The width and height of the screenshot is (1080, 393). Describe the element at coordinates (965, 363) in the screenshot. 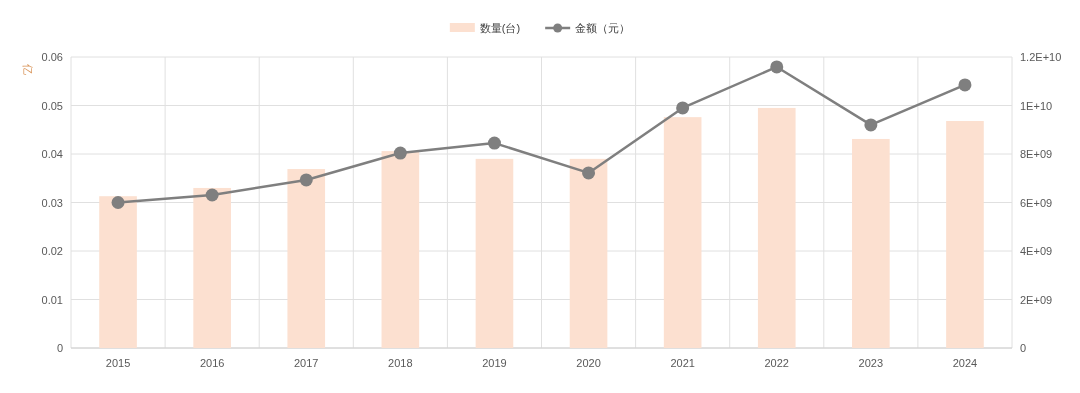

I see `x-tick-label: 2024` at that location.